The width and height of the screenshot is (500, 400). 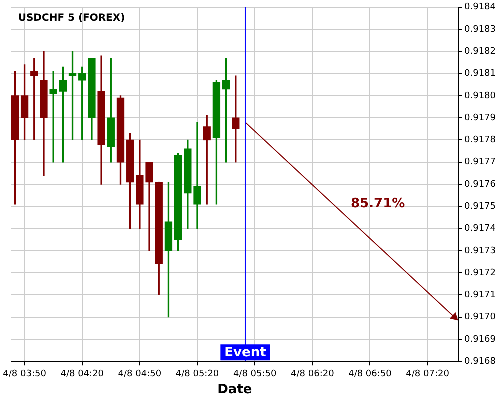 I want to click on x-tick-label: 4/8 04:50, so click(x=140, y=374).